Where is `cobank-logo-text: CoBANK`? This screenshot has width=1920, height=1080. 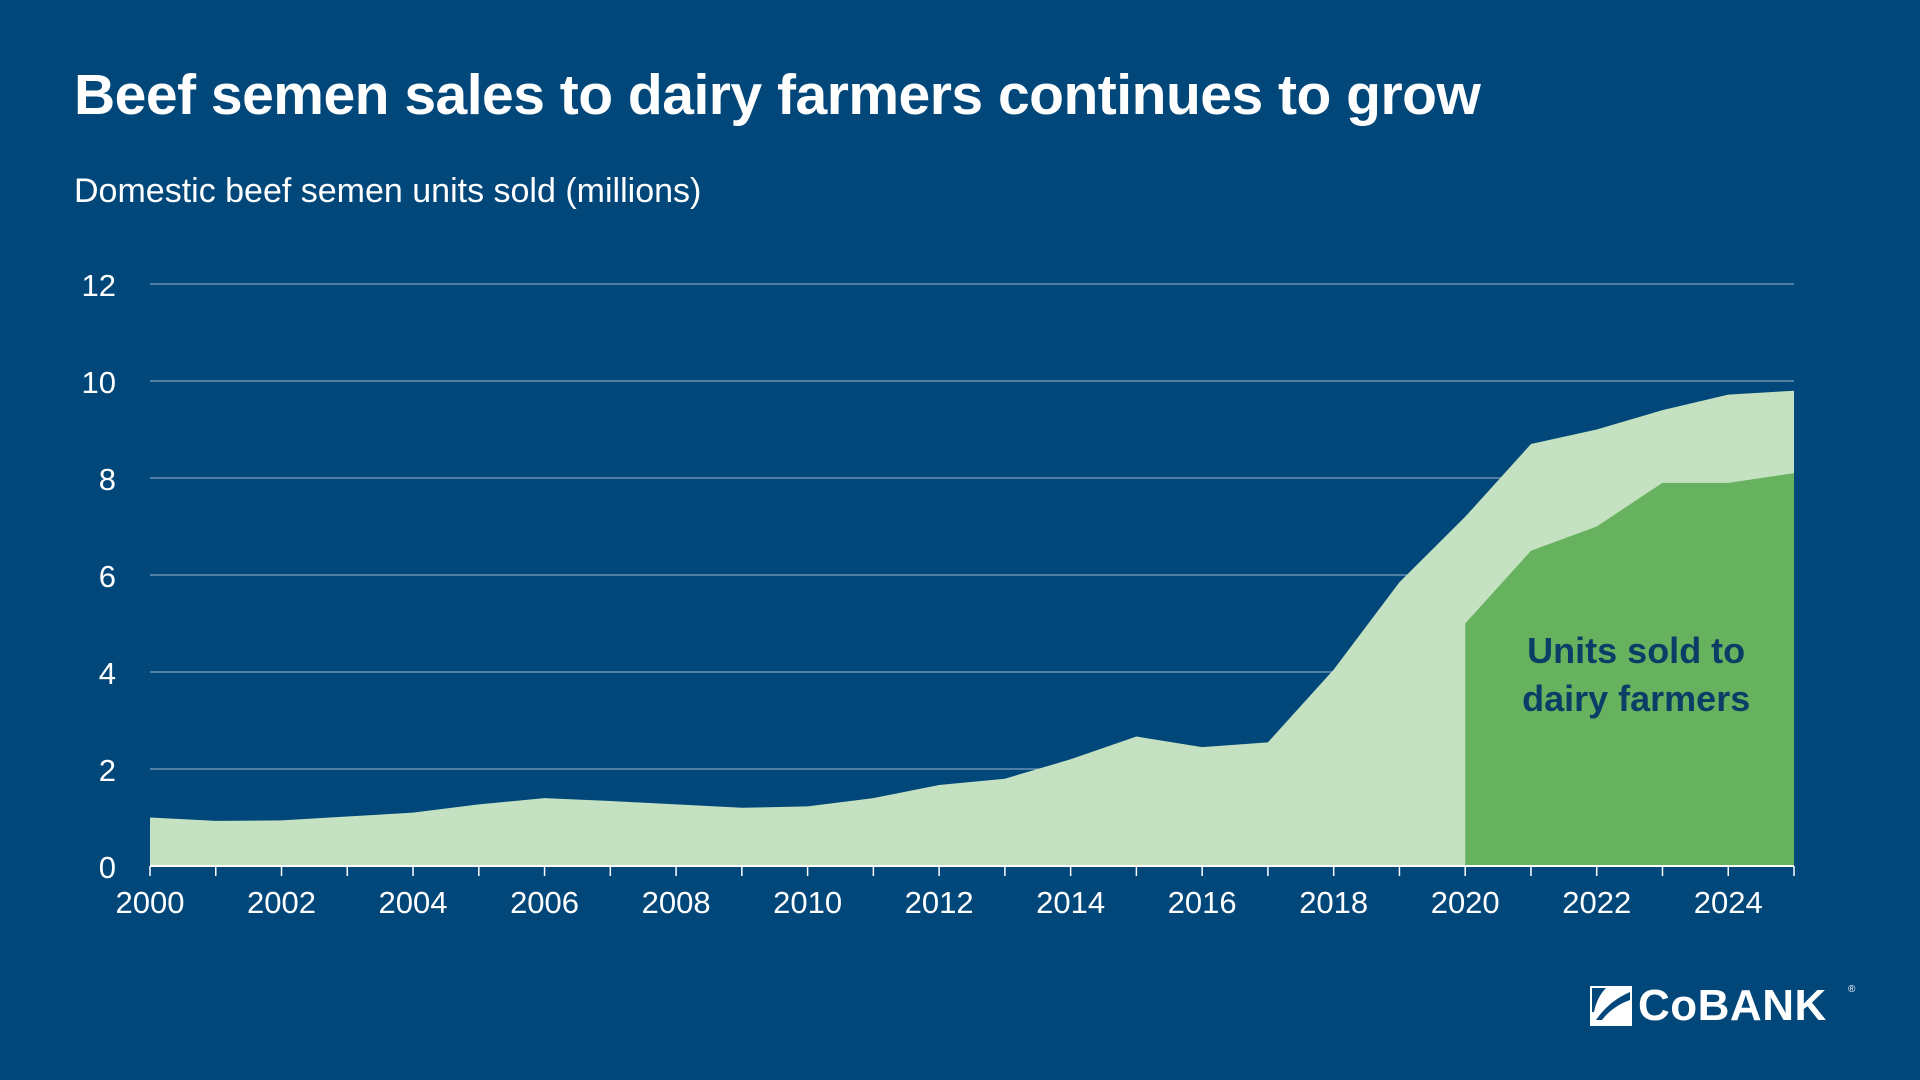 cobank-logo-text: CoBANK is located at coordinates (1732, 1005).